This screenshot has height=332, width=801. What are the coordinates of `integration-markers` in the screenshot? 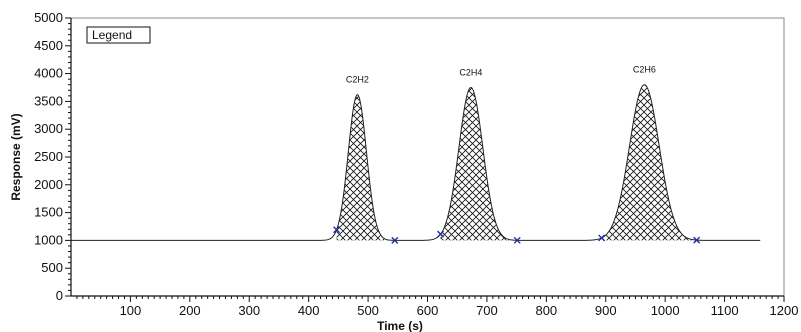 It's located at (517, 235).